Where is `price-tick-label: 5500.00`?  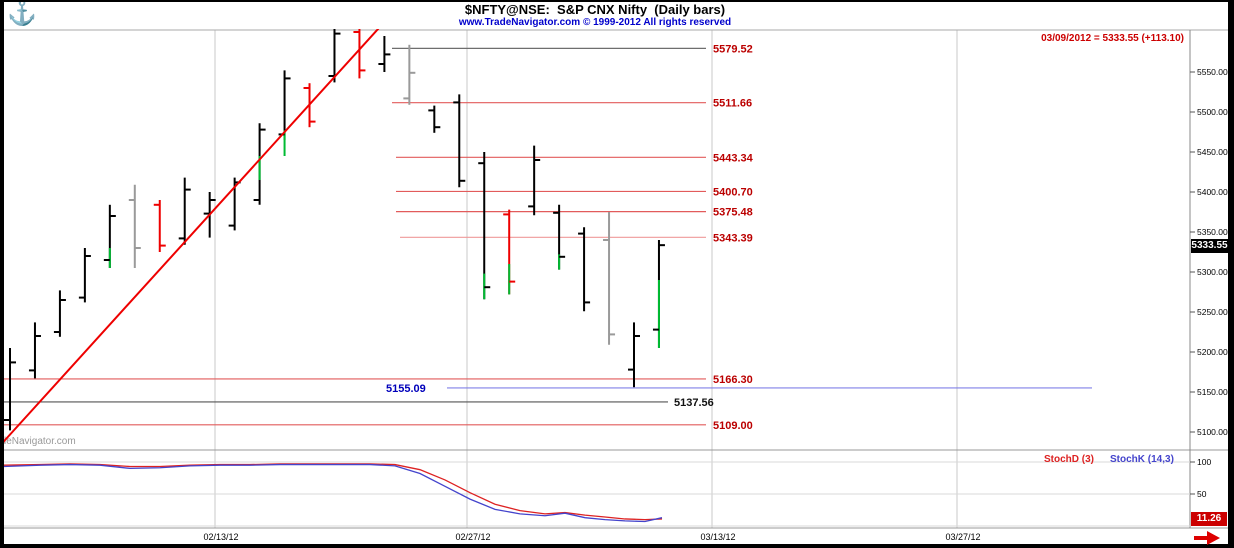 price-tick-label: 5500.00 is located at coordinates (1212, 112).